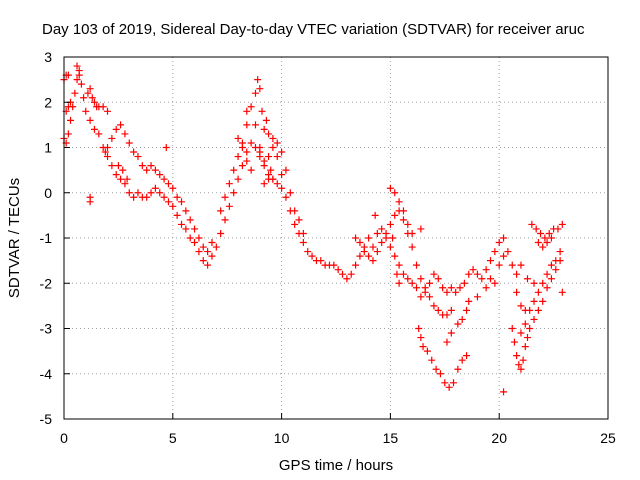 This screenshot has width=640, height=480. What do you see at coordinates (391, 438) in the screenshot?
I see `x-tick-label: 15` at bounding box center [391, 438].